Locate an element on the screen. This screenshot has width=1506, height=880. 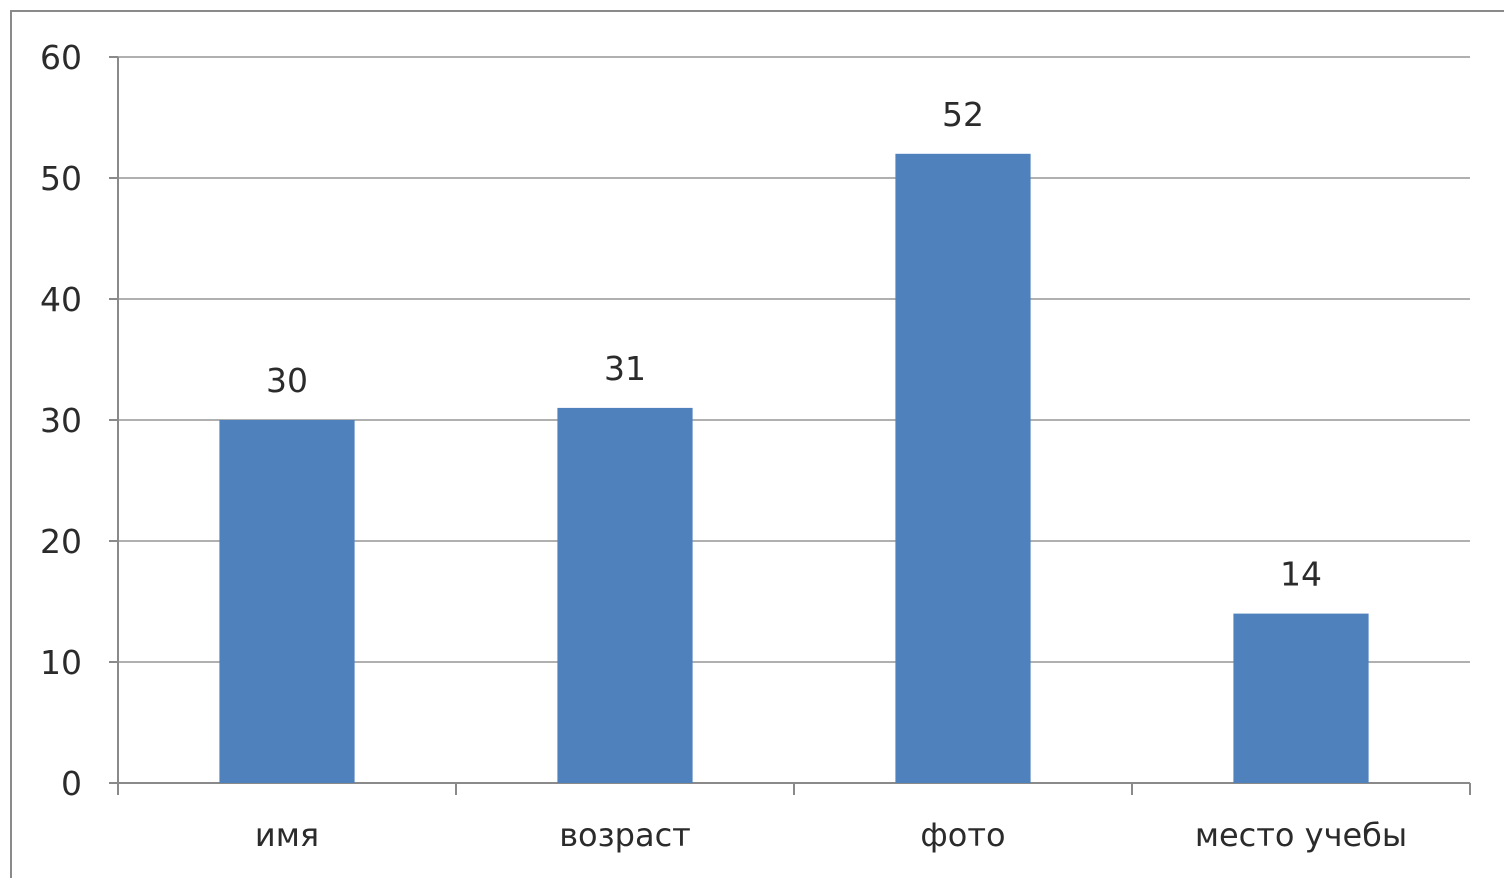
data-label: 52 is located at coordinates (963, 114).